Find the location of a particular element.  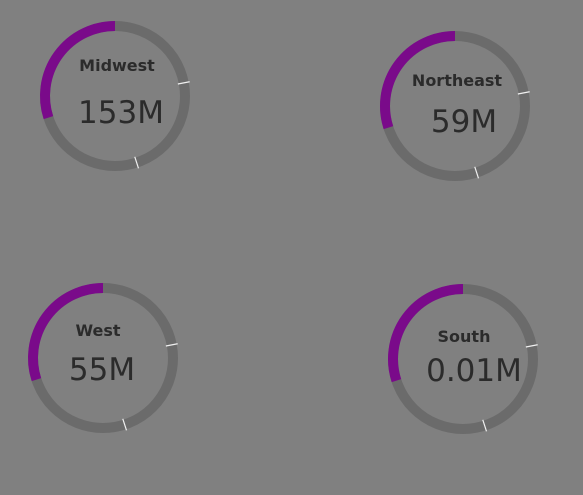

gauge-label: Northeast is located at coordinates (457, 80).